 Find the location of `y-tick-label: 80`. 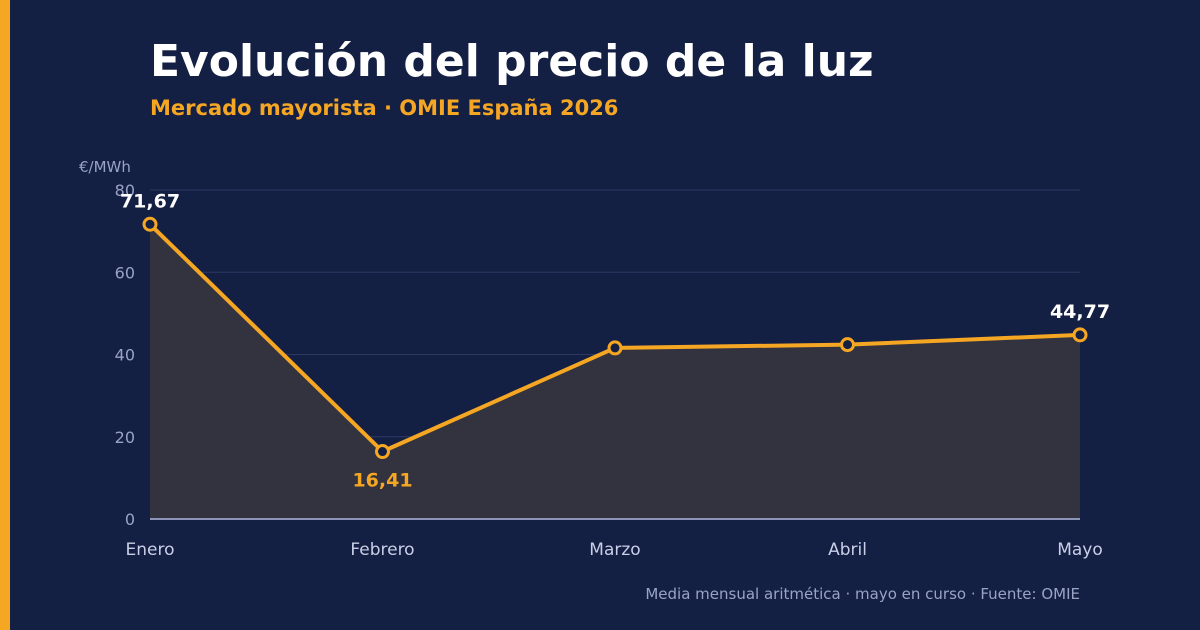

y-tick-label: 80 is located at coordinates (125, 190).